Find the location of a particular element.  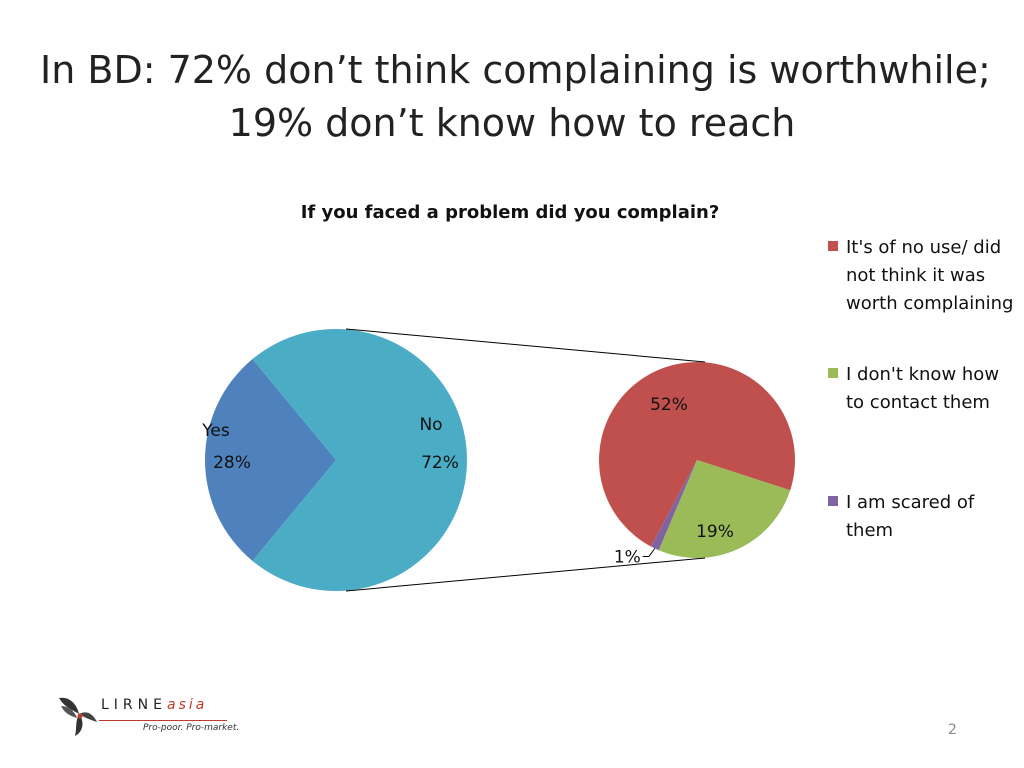

pie-slice-yes is located at coordinates (270, 460).